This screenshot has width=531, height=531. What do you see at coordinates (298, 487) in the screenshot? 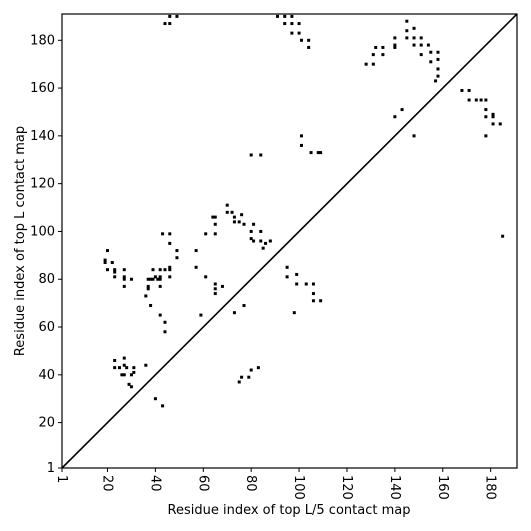
I see `x-tick-label: 100` at bounding box center [298, 487].